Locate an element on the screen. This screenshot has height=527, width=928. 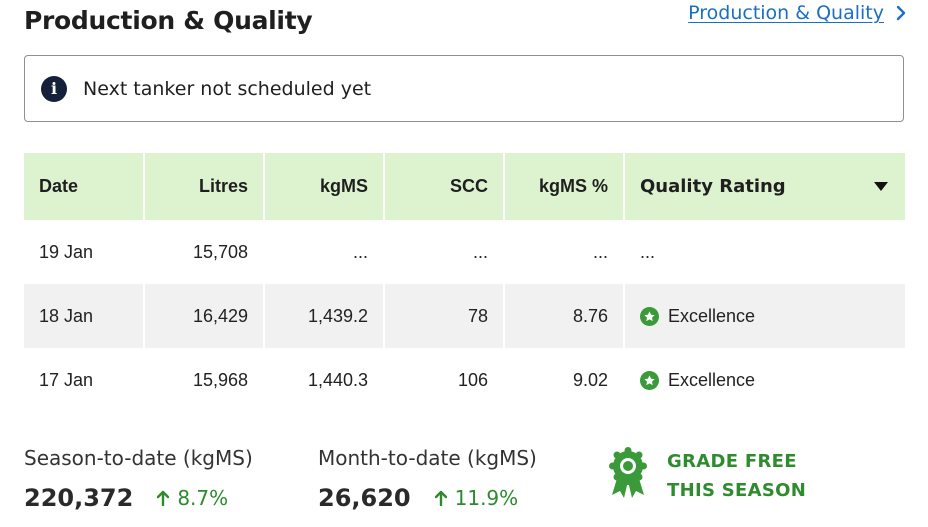
month-change-value: 11.9% is located at coordinates (486, 498).